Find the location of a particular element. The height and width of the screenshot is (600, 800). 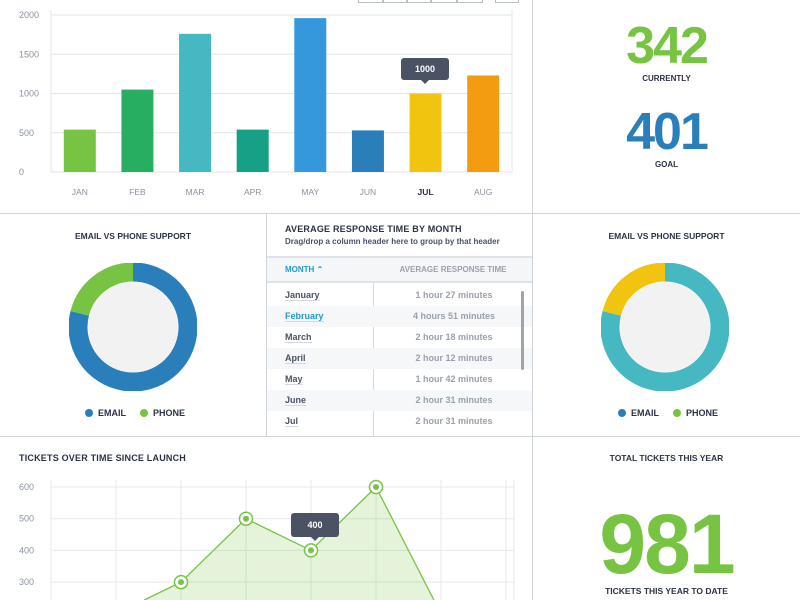

table-scrollbar is located at coordinates (522, 330).